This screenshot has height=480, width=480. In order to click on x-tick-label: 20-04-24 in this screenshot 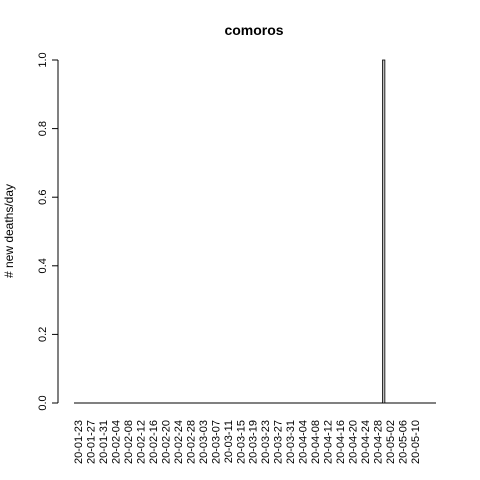, I will do `click(366, 442)`.